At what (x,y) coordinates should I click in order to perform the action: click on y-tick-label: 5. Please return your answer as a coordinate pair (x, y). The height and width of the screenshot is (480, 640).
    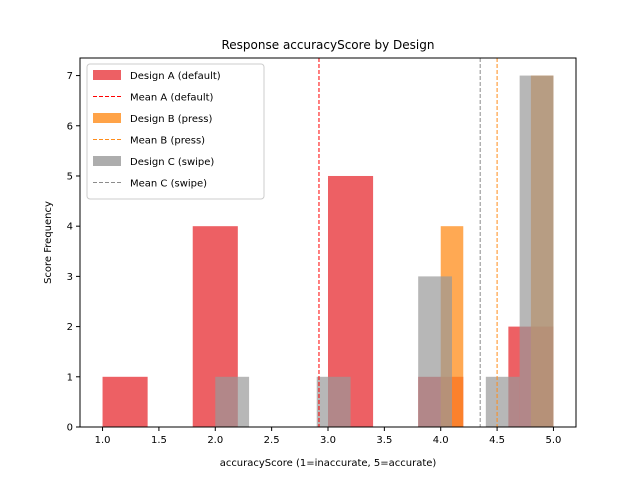
    Looking at the image, I should click on (70, 176).